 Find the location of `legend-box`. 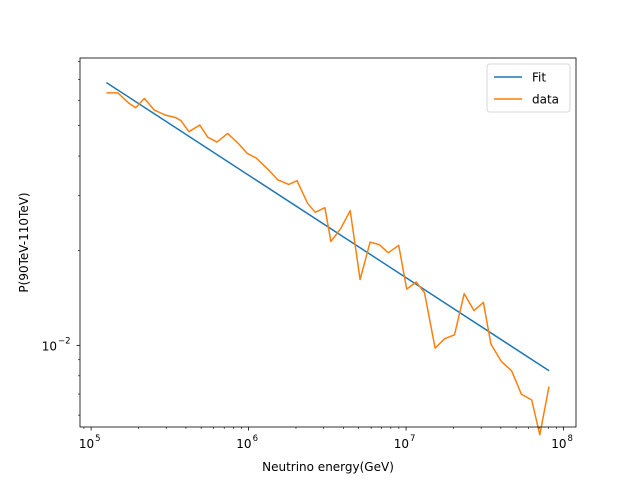

legend-box is located at coordinates (528, 88).